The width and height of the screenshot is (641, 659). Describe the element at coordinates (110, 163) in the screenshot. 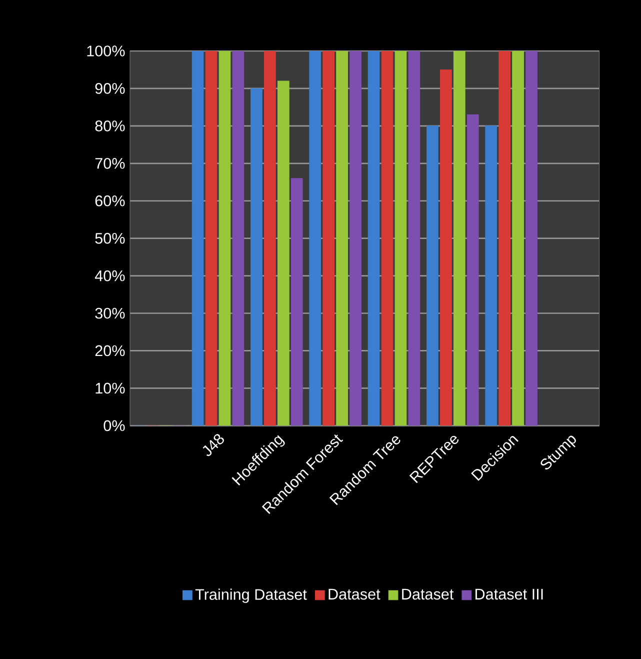

I see `y-tick-label: 70%` at that location.